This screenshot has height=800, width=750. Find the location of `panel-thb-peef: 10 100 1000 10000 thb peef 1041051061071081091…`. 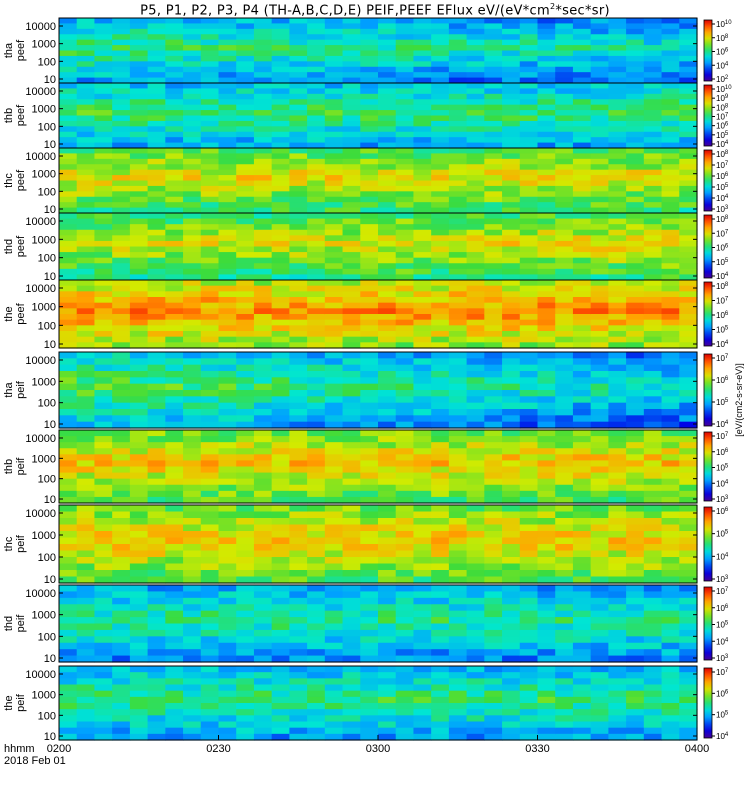

panel-thb-peef: 10 100 1000 10000 thb peef 1041051061071081091… is located at coordinates (367, 116).